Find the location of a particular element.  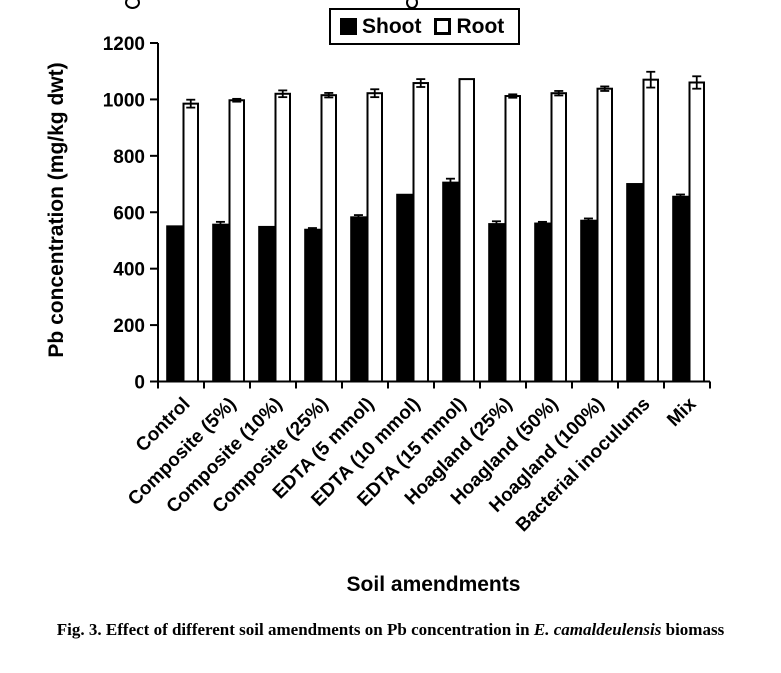

cropped-text-artifact is located at coordinates (132, 4).